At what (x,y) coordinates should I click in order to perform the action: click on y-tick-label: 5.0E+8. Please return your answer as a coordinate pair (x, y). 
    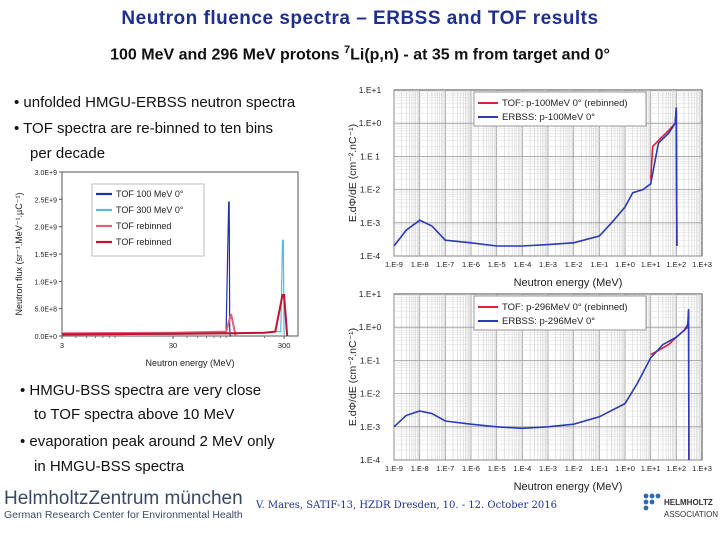
    Looking at the image, I should click on (46, 310).